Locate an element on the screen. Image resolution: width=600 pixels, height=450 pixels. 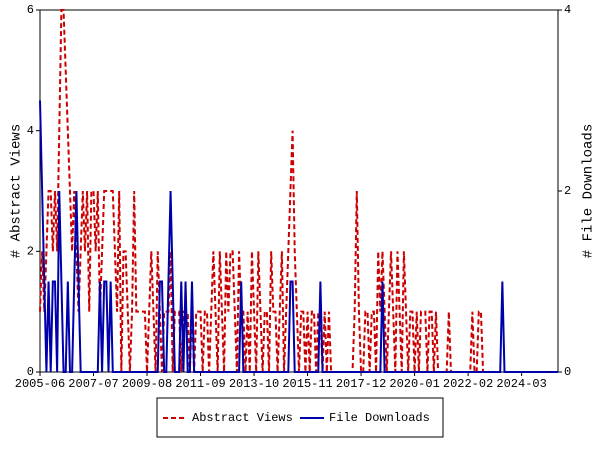
y-tick-label: 6 is located at coordinates (30, 10).